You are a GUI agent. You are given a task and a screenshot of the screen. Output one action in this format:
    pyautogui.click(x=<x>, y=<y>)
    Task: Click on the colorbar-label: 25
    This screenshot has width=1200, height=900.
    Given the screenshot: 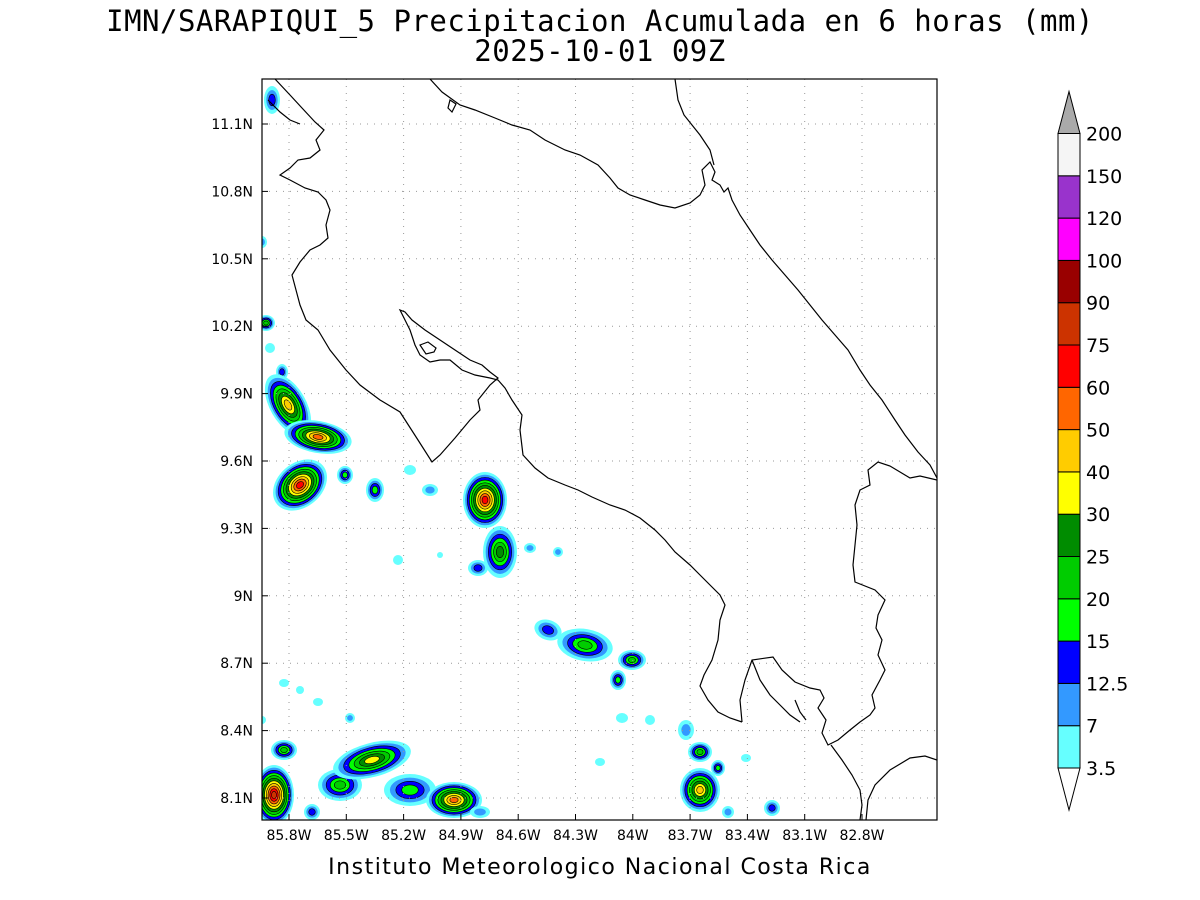 What is the action you would take?
    pyautogui.click(x=1098, y=558)
    